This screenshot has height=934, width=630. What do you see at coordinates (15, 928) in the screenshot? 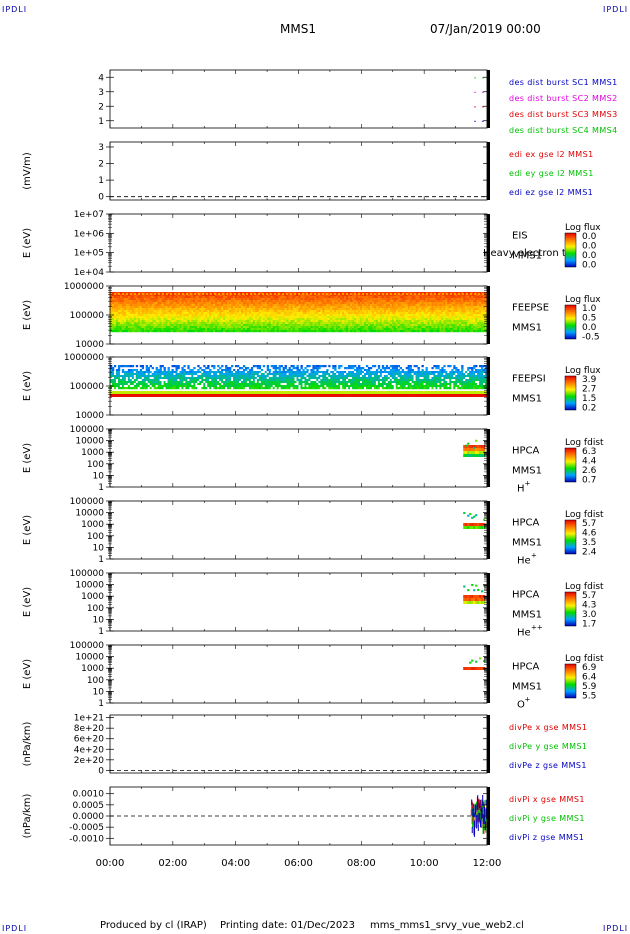
I see `corner-mark-bottom-left: IPDLI` at bounding box center [15, 928].